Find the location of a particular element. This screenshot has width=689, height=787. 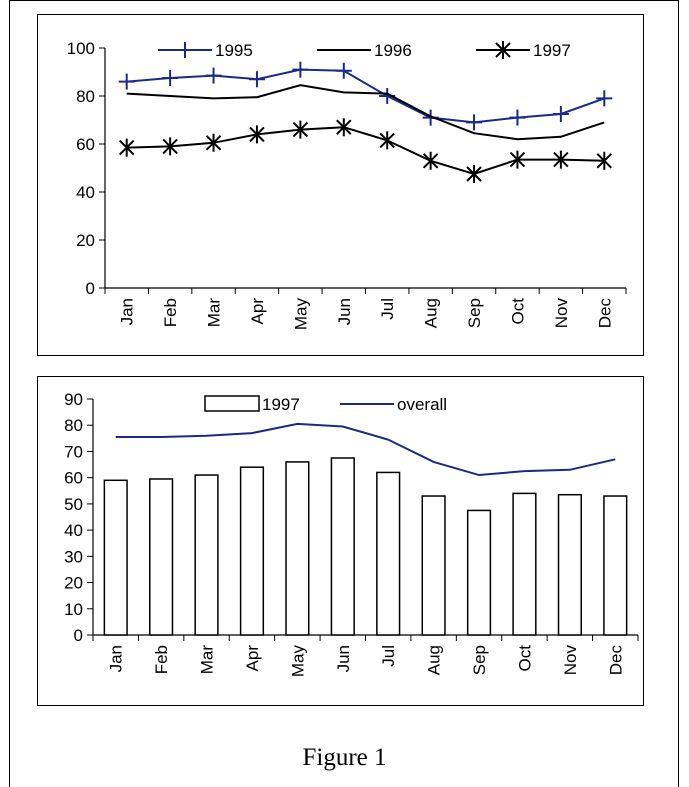

legend: 1995 1996 1997 is located at coordinates (364, 50).